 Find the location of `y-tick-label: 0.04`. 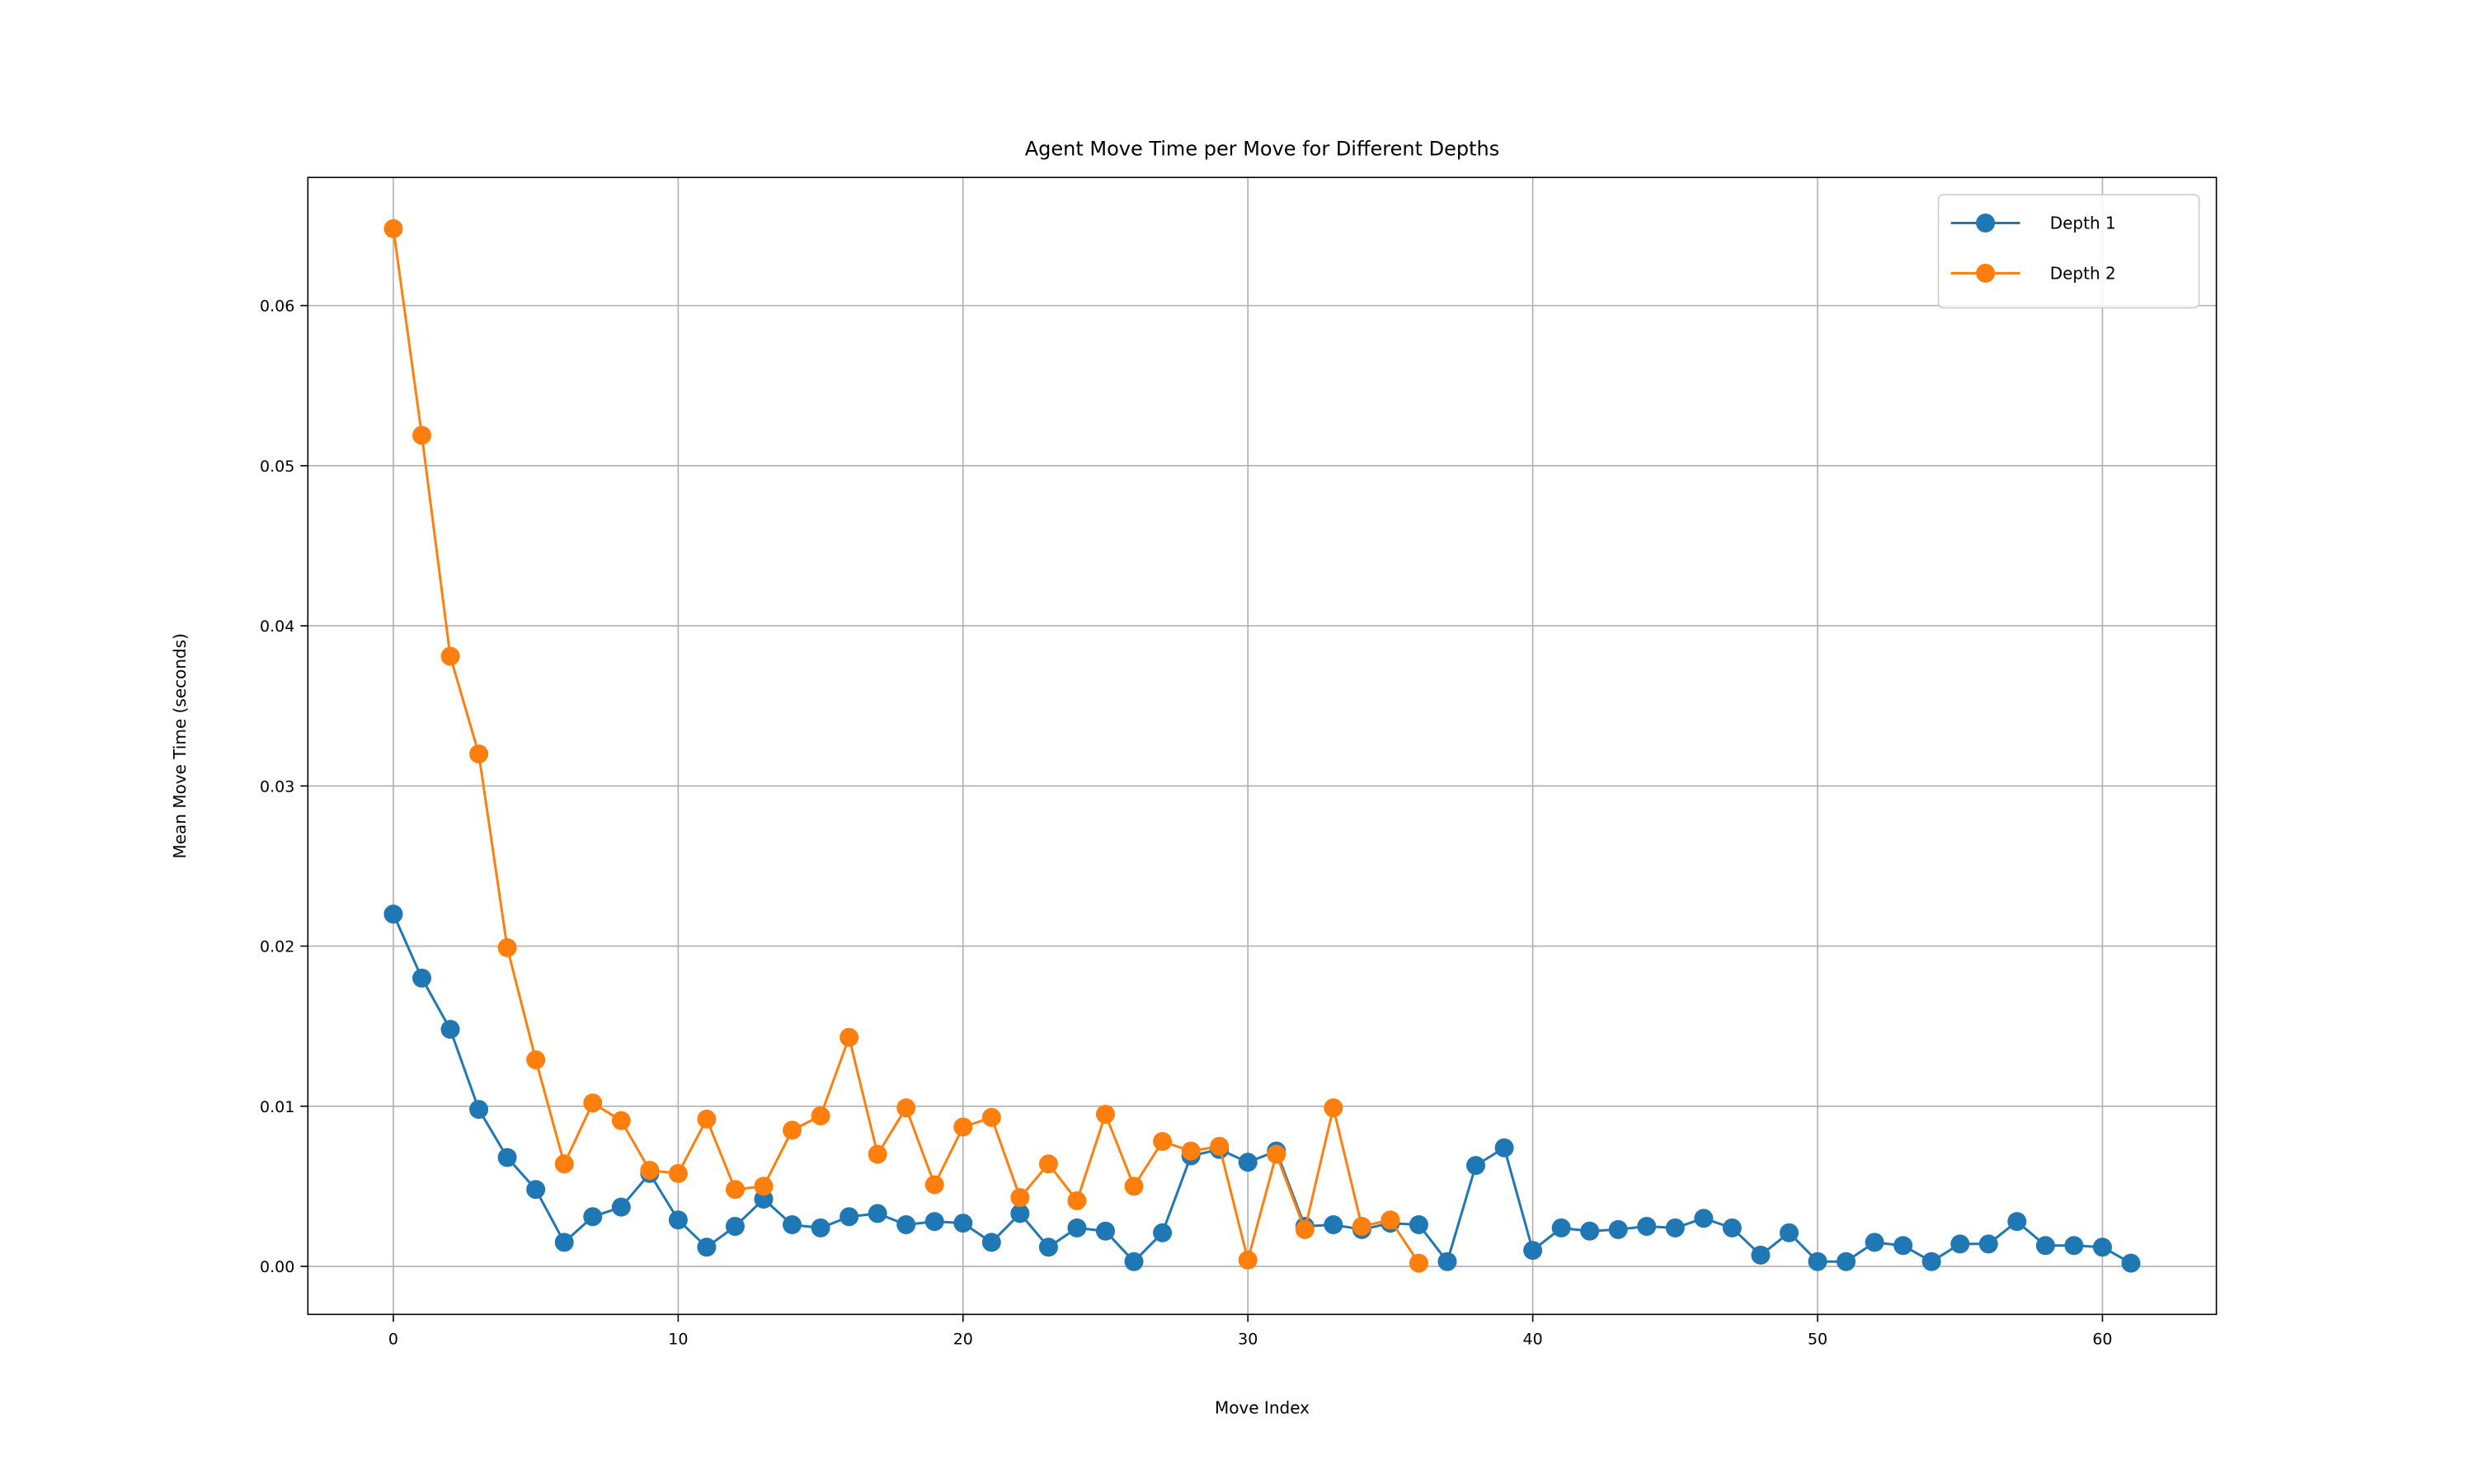

y-tick-label: 0.04 is located at coordinates (277, 627).